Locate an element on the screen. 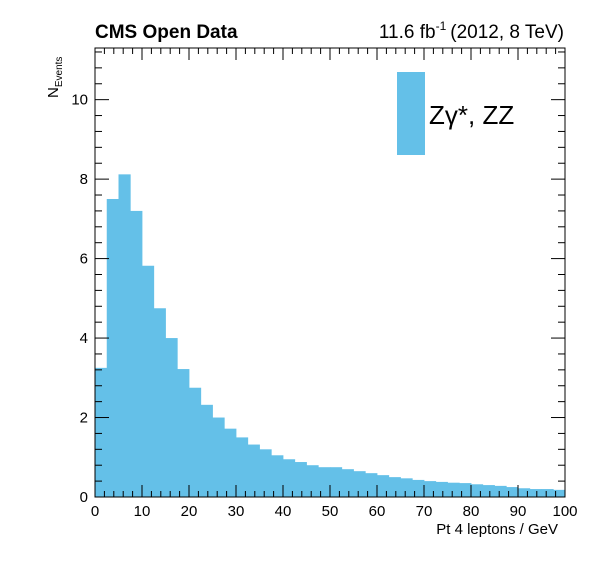 The image size is (596, 572). x-tick-label: 0 is located at coordinates (95, 511).